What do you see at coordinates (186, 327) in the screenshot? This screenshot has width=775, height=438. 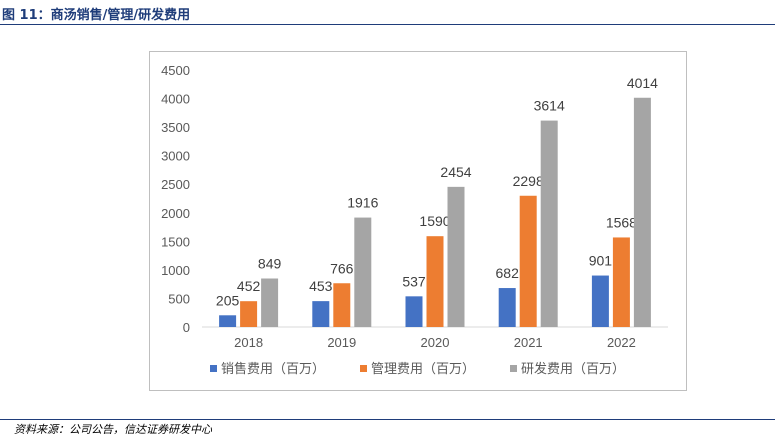 I see `y-tick-label: 0` at bounding box center [186, 327].